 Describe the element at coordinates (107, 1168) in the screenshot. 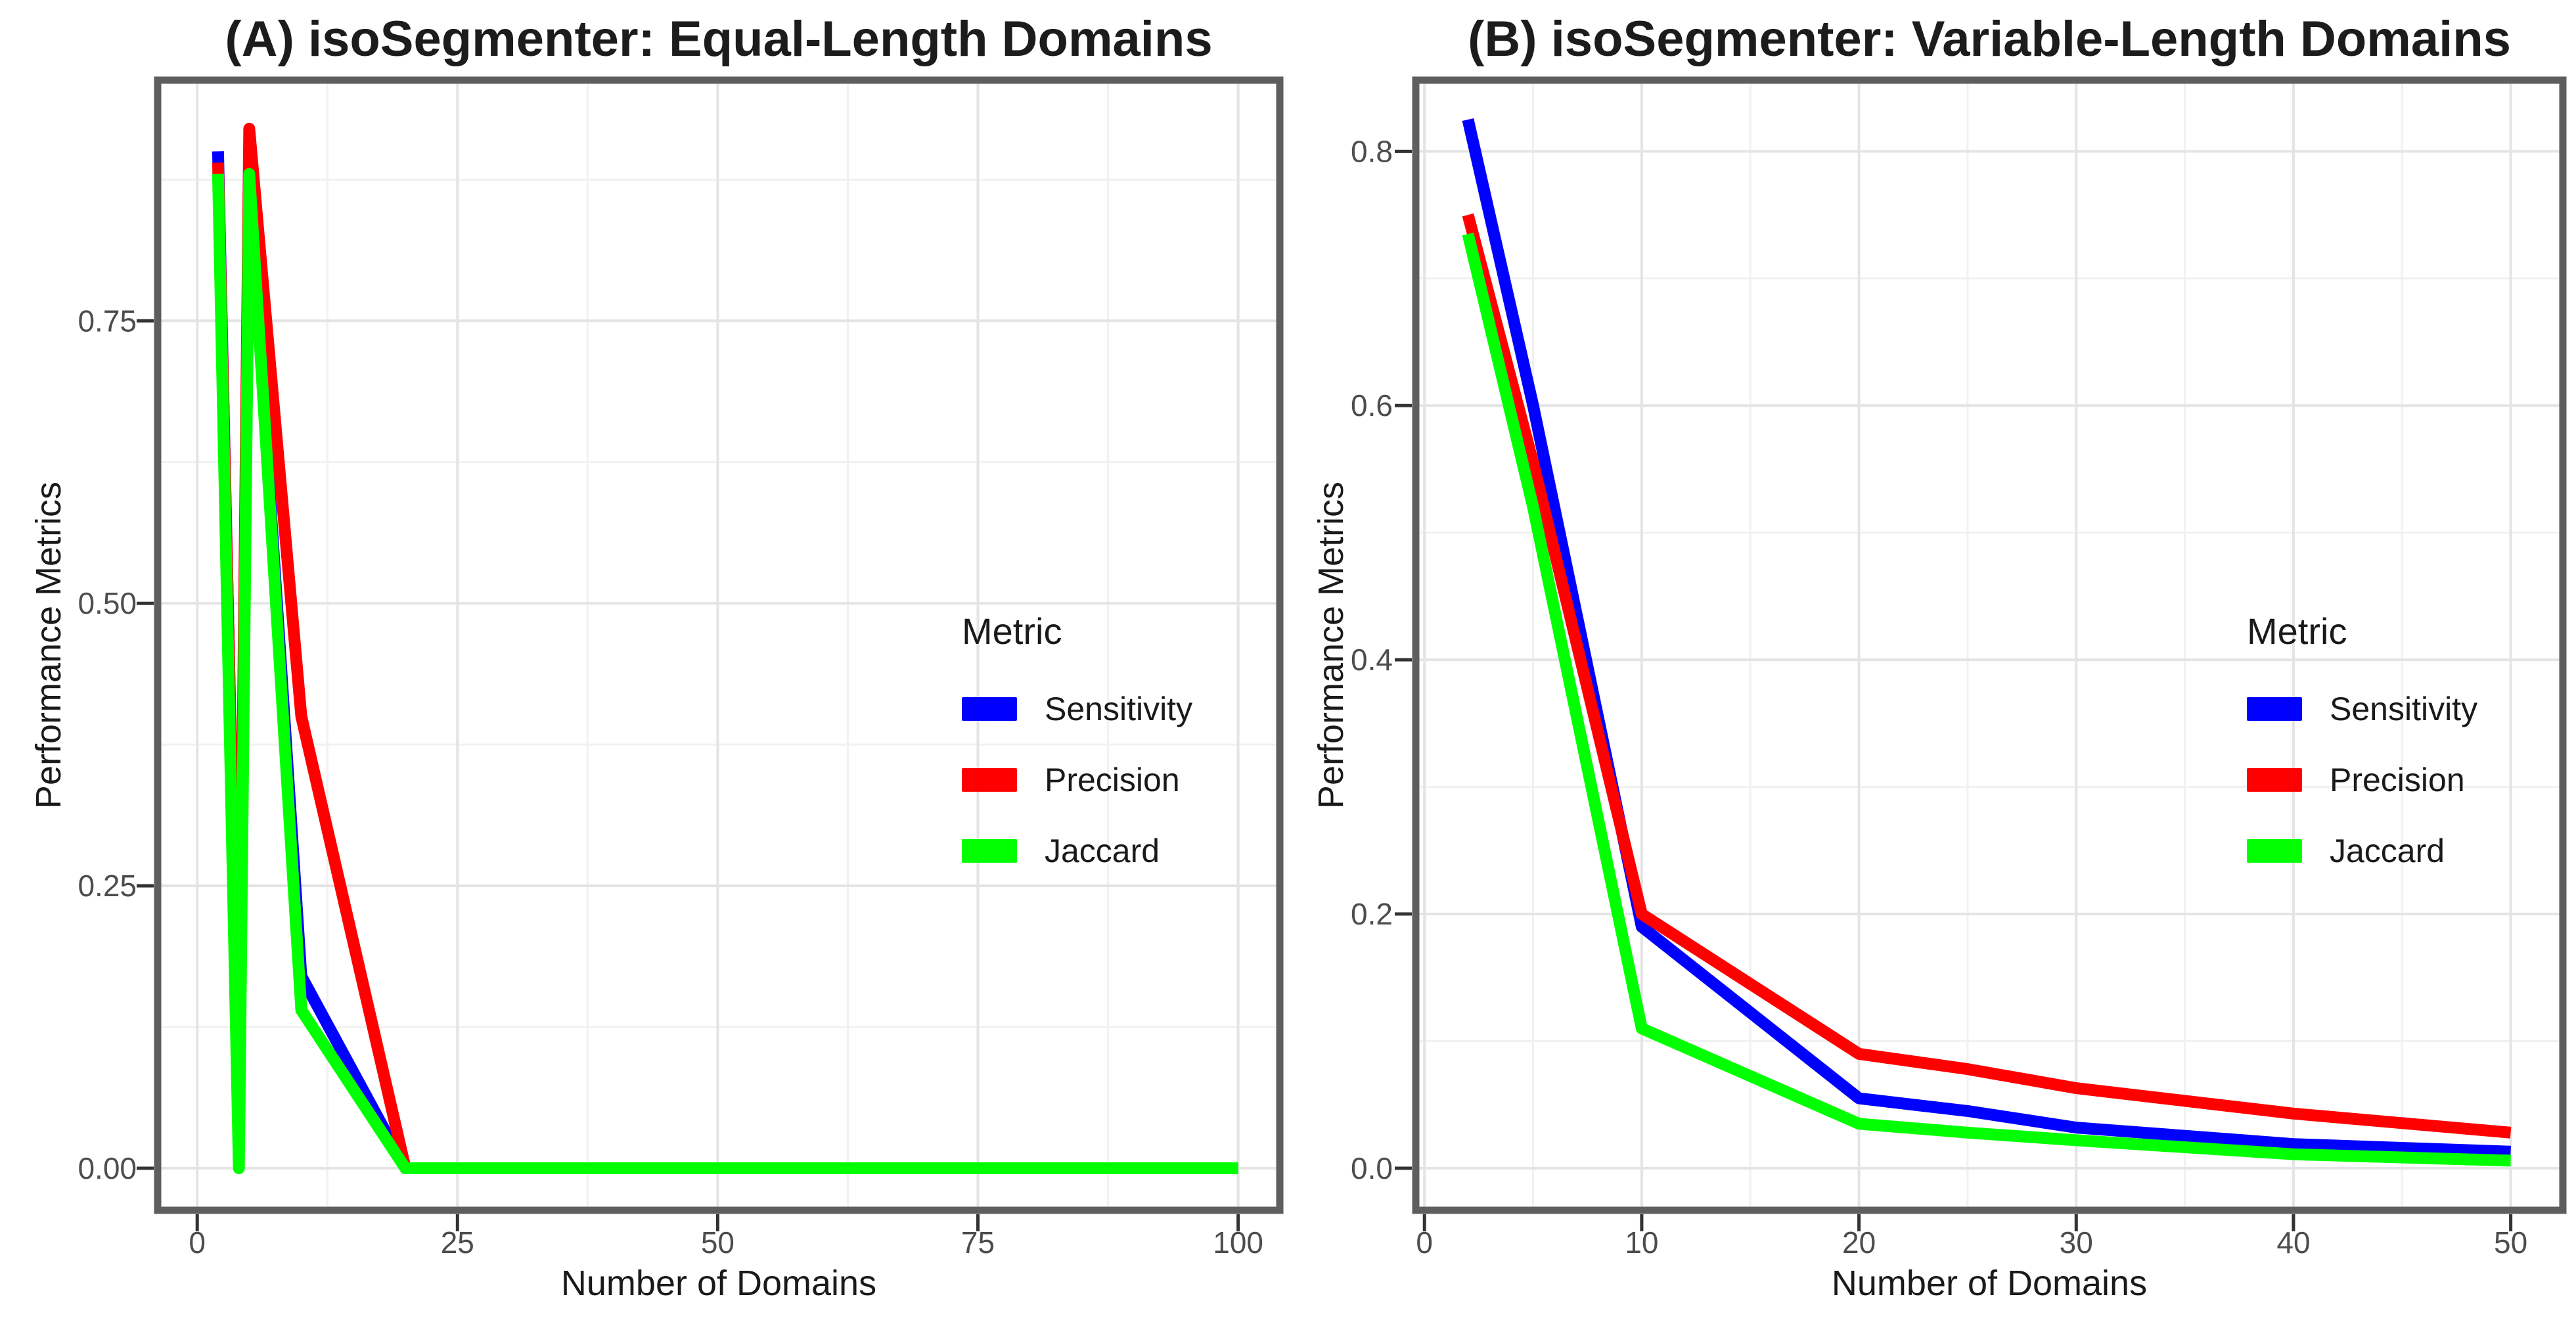

I see `y-tick-label: 0.00` at that location.